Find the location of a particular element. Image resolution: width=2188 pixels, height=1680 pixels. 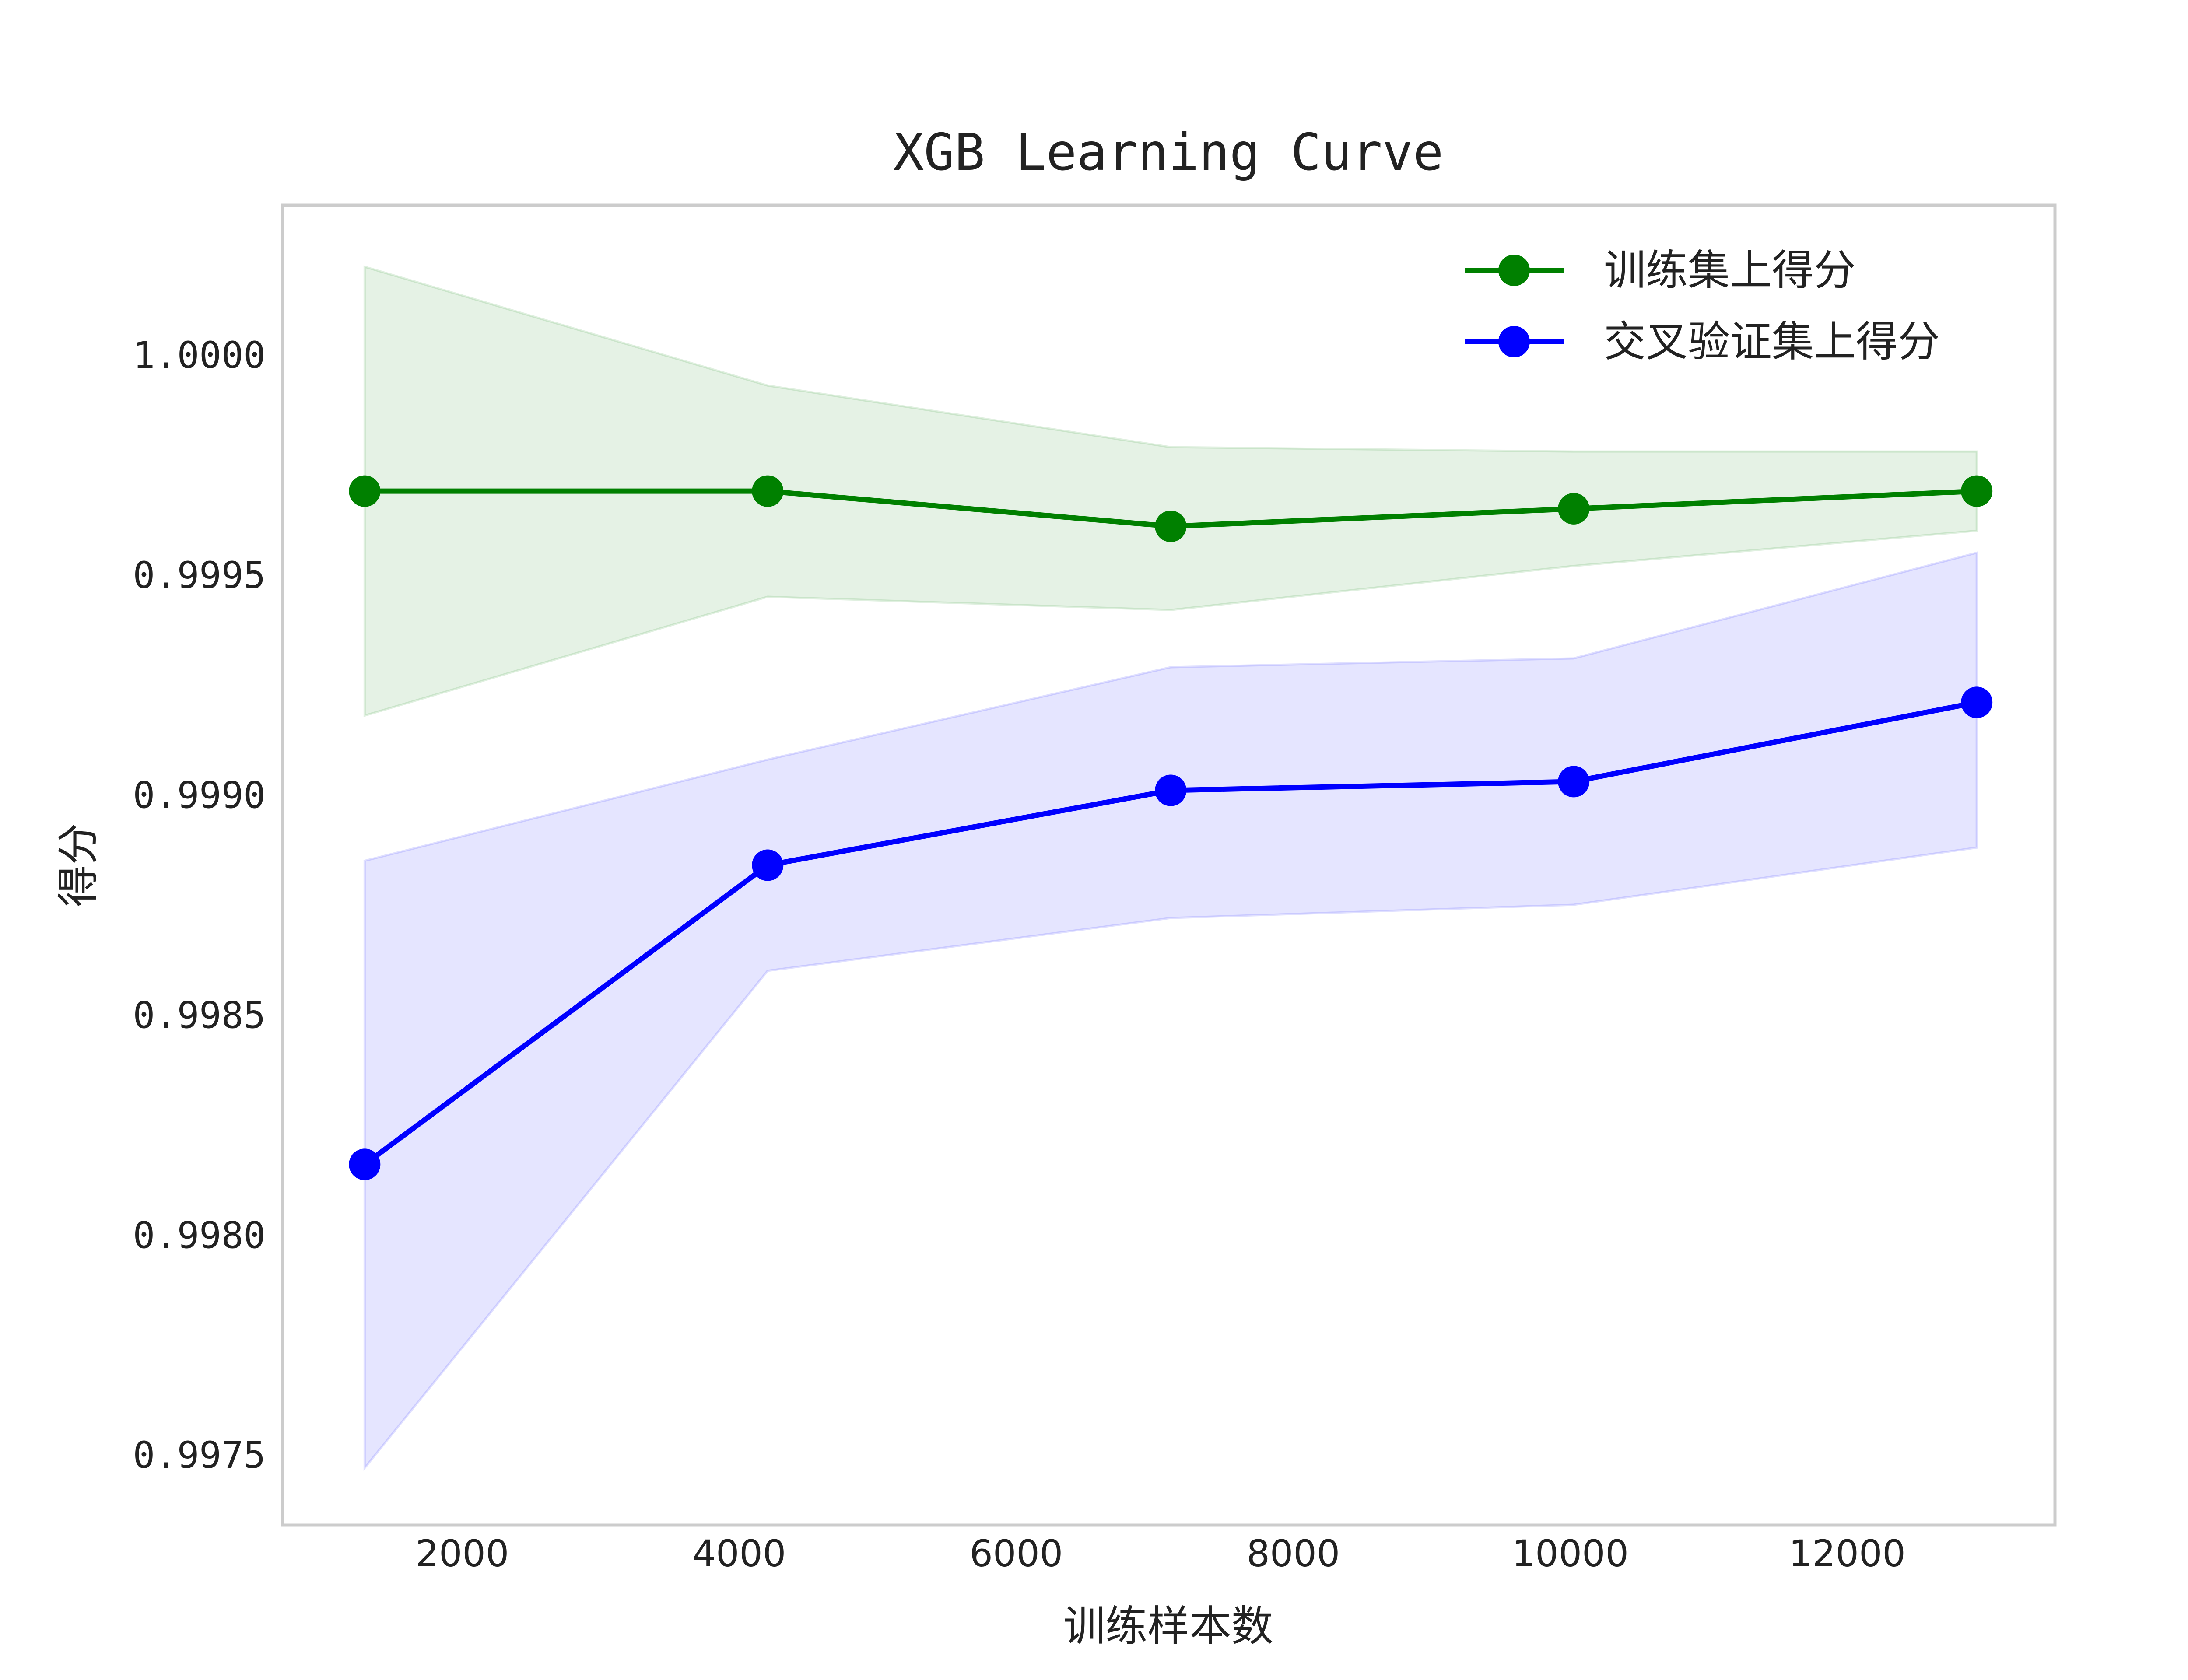

legend-label-0: 训练集上得分 is located at coordinates (1730, 270).